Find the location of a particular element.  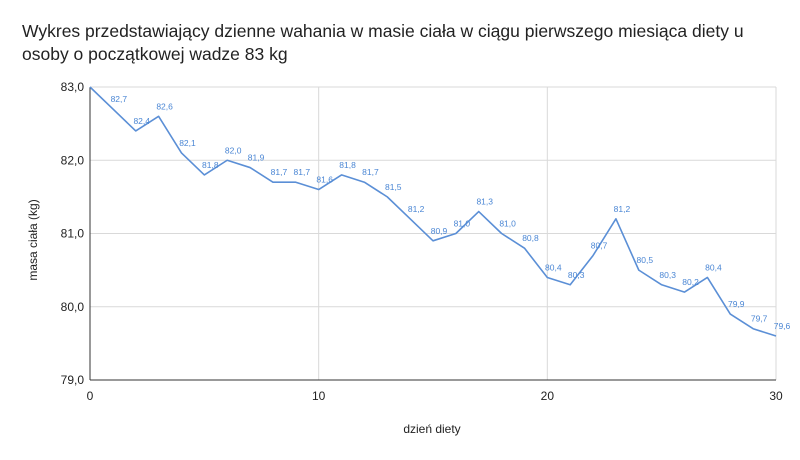

y-tick-label: 81,0 is located at coordinates (73, 234).